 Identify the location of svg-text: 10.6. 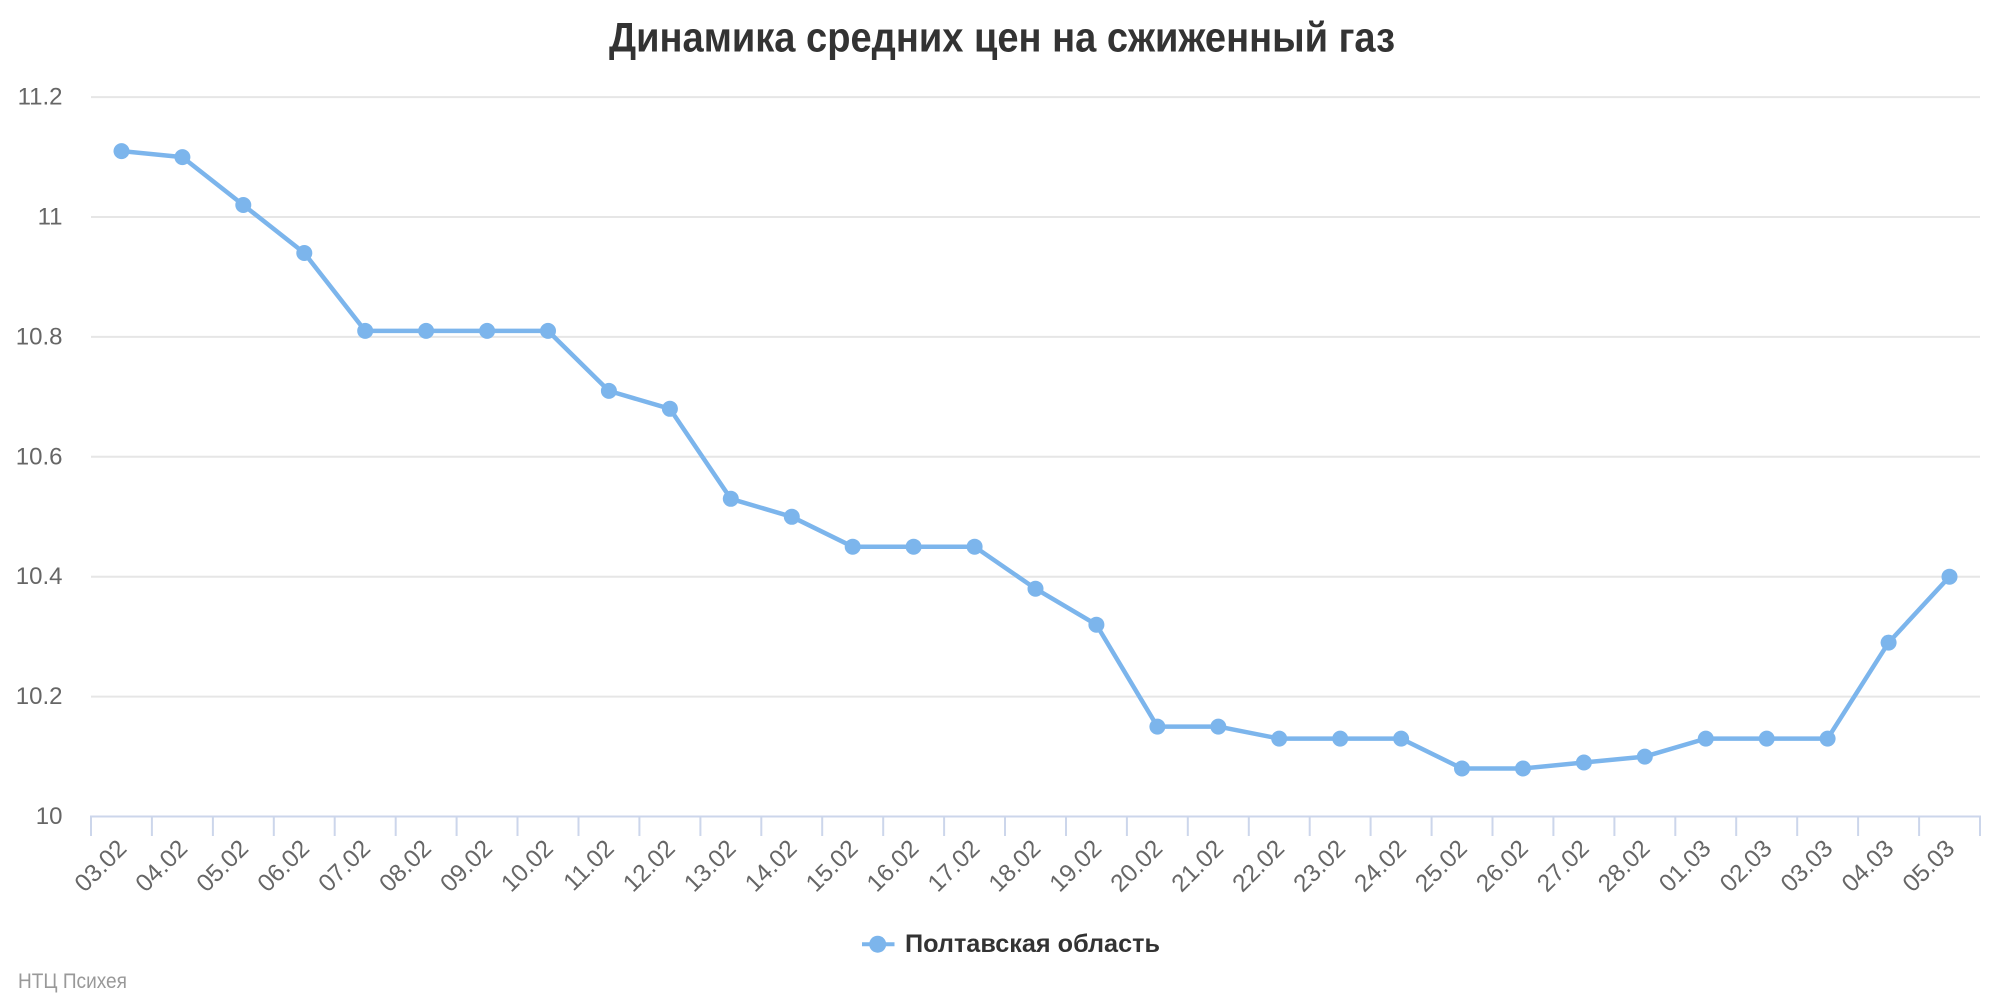
(39, 456).